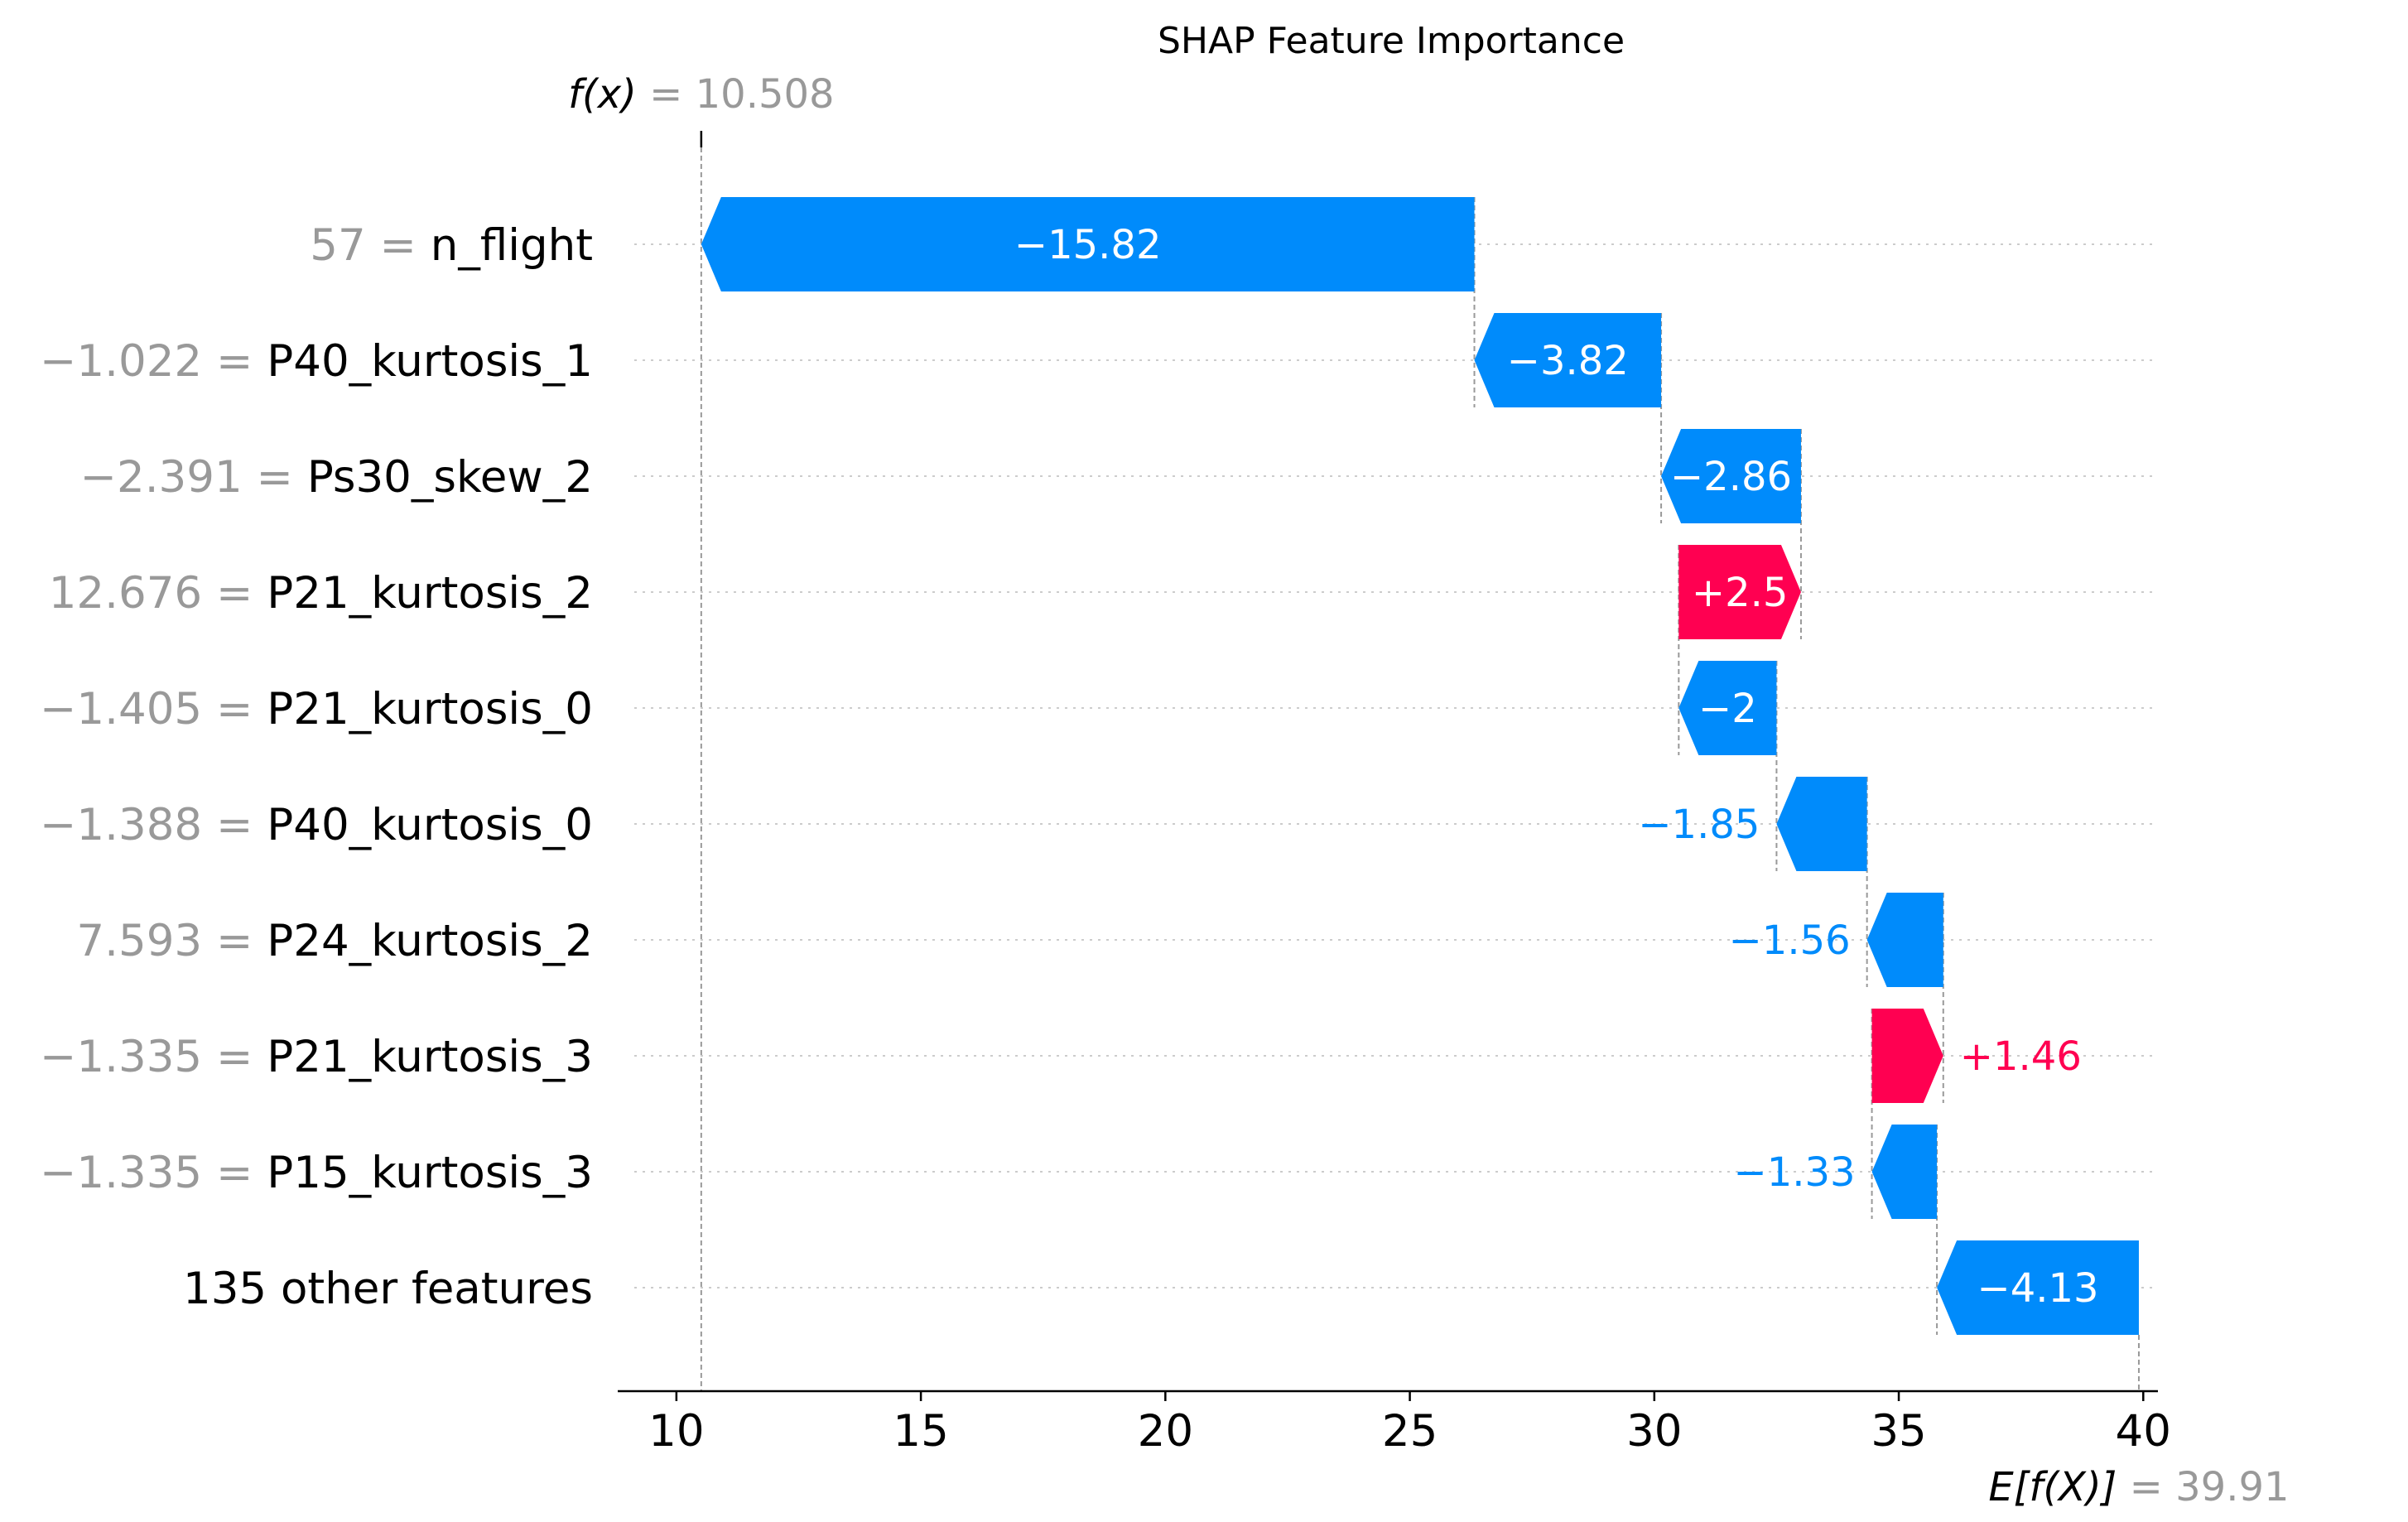 This screenshot has height=1522, width=2408. I want to click on chart-title: SHAP Feature Importance, so click(1392, 41).